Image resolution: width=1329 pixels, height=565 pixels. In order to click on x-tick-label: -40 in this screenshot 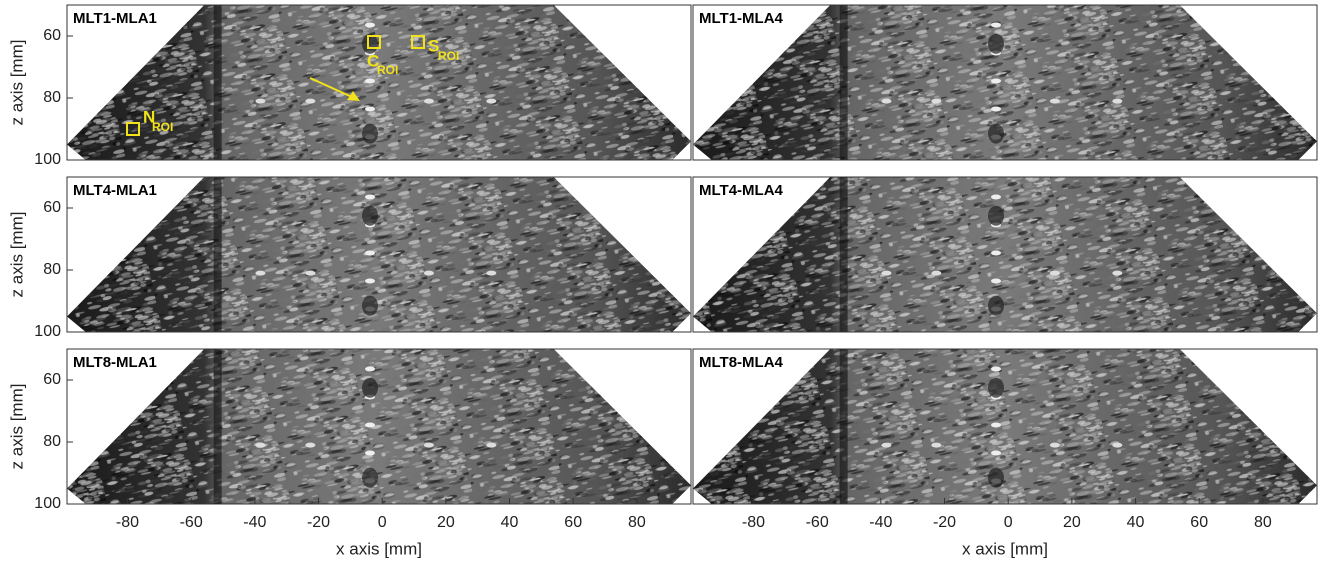, I will do `click(880, 522)`.